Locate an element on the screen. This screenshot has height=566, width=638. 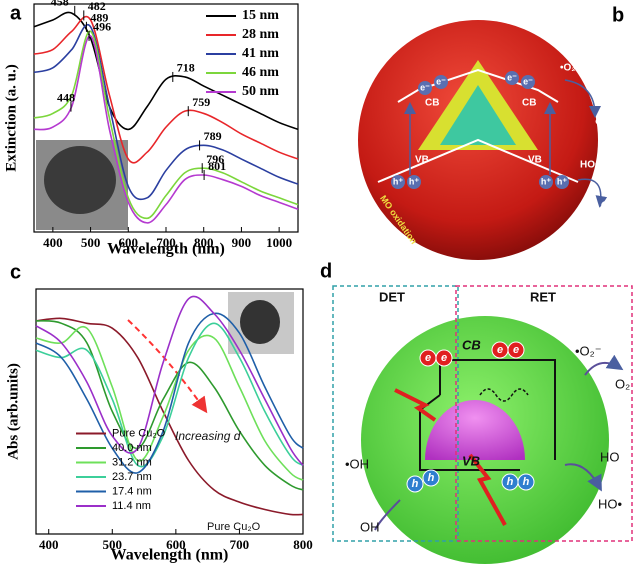
legend-label: 41 nm is located at coordinates (260, 53).